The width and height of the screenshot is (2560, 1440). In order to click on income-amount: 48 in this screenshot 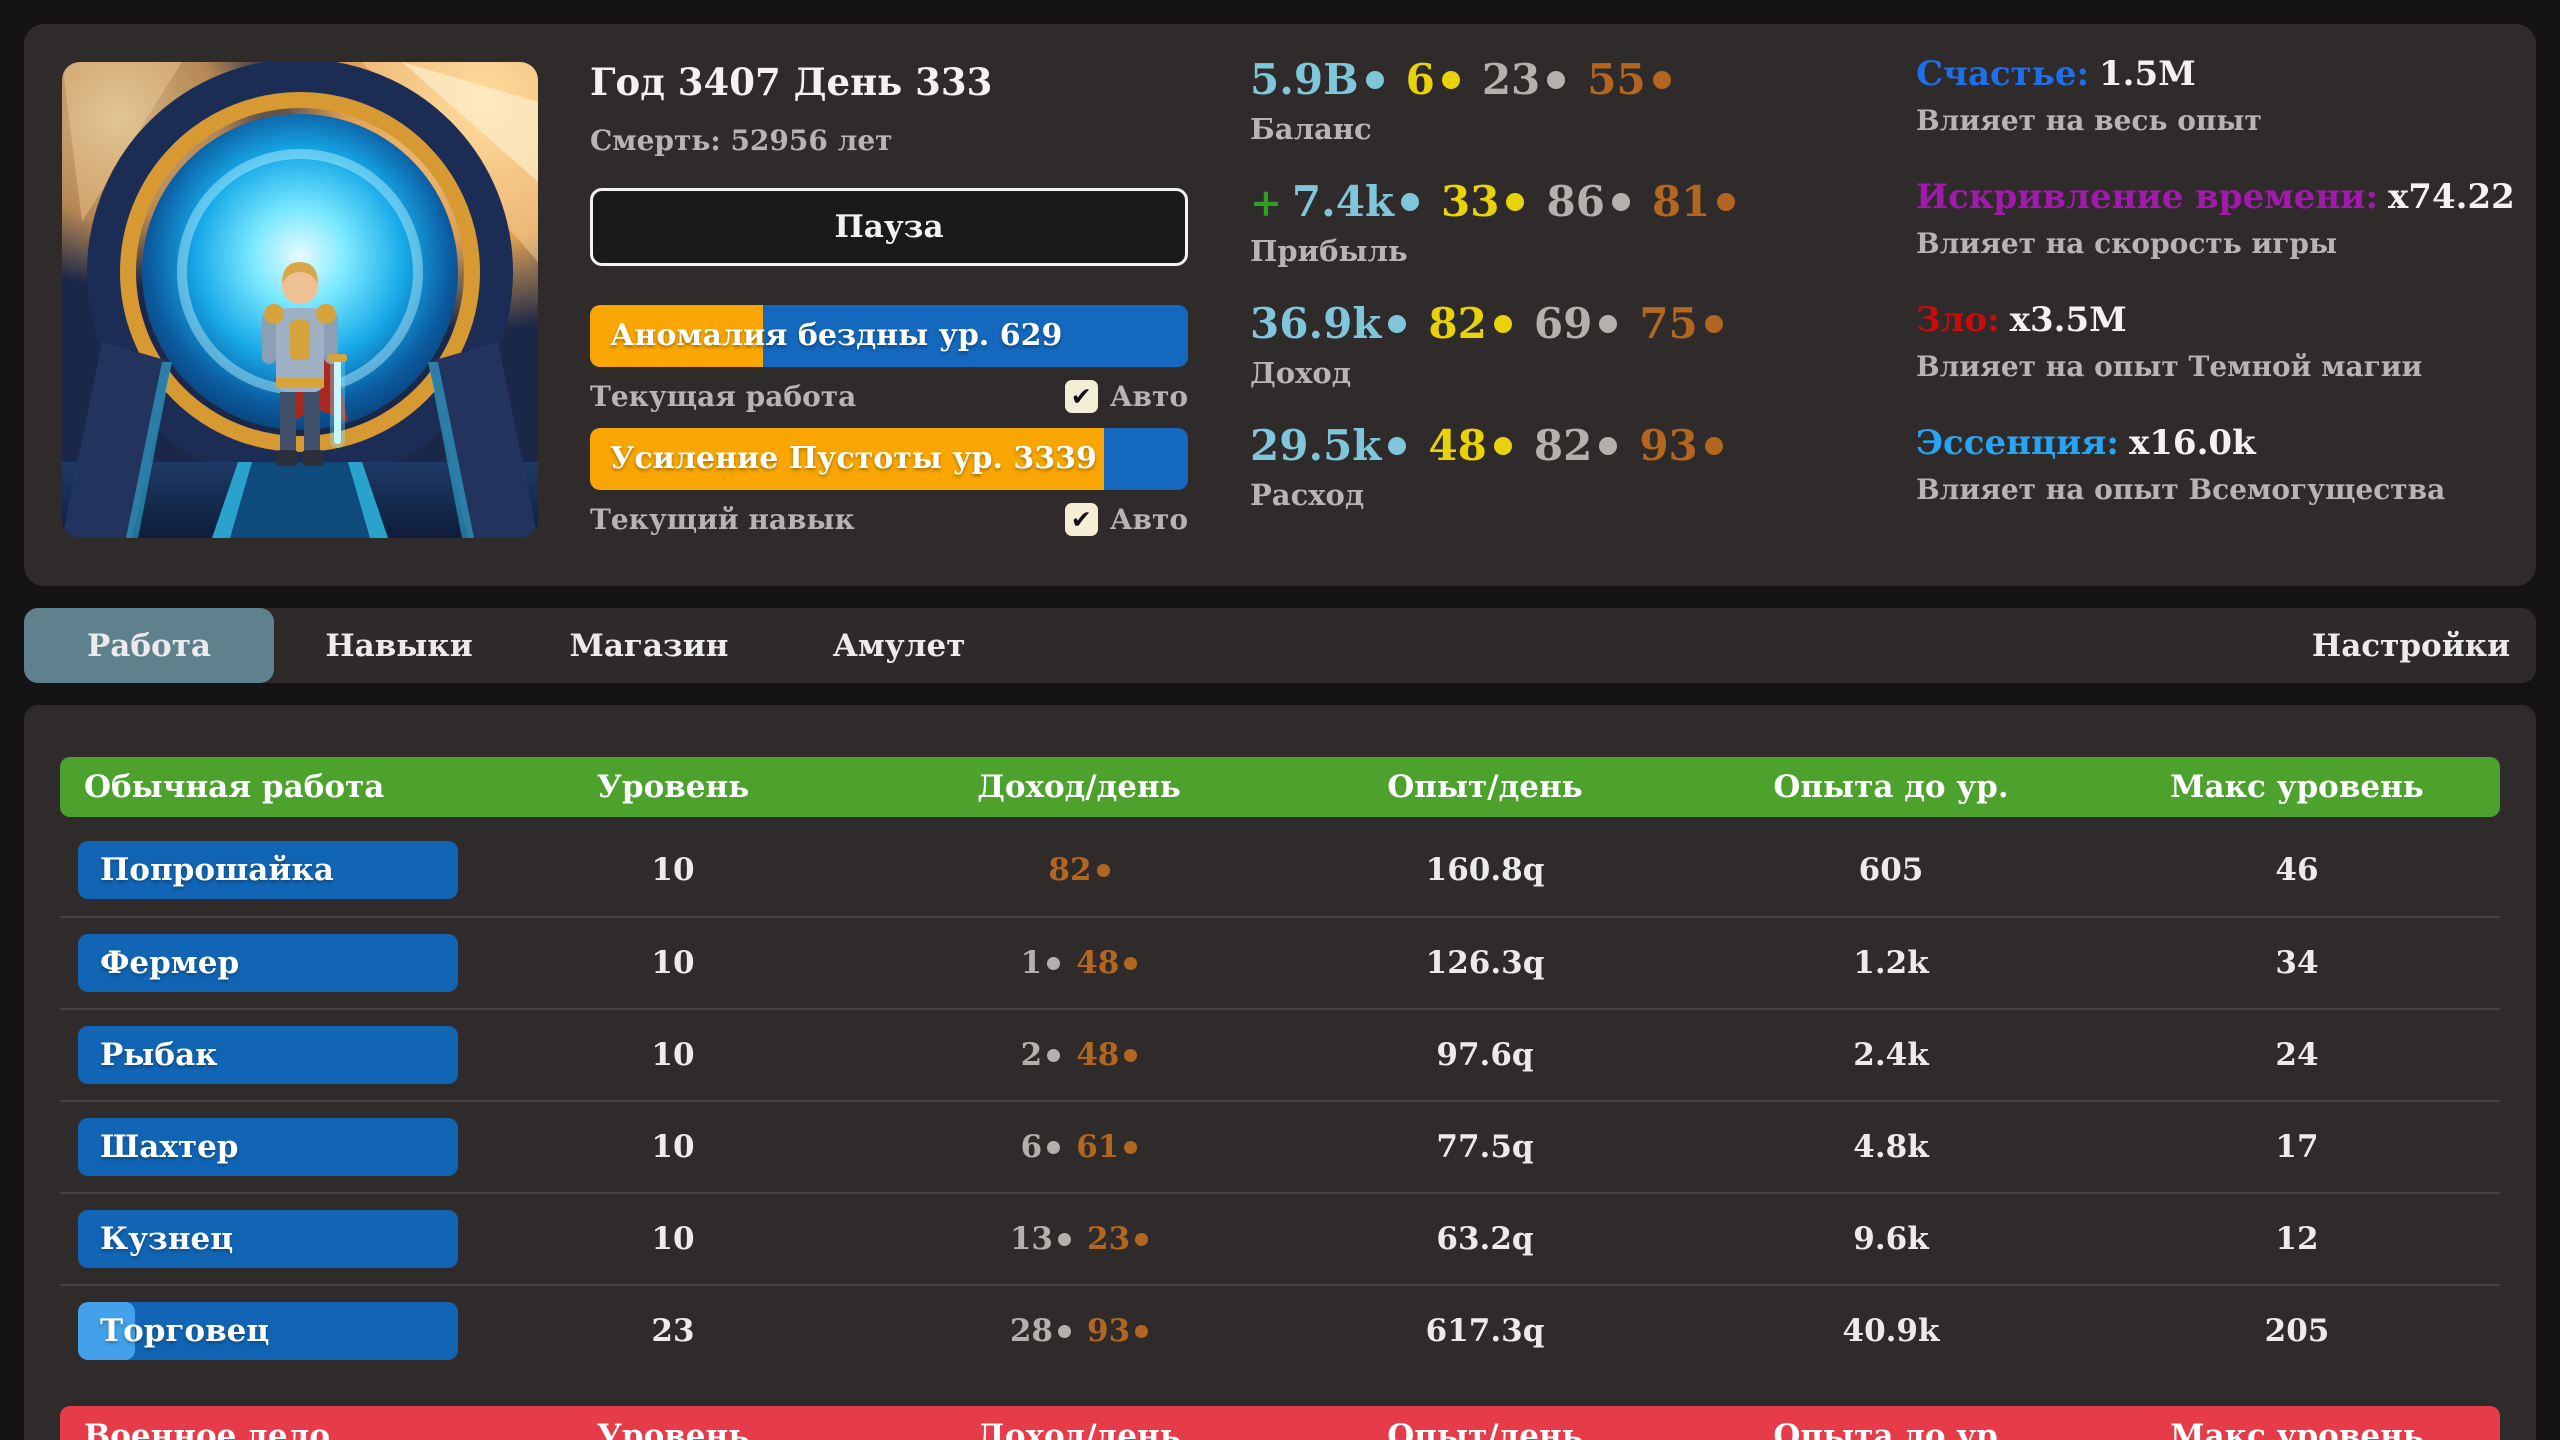, I will do `click(1107, 963)`.